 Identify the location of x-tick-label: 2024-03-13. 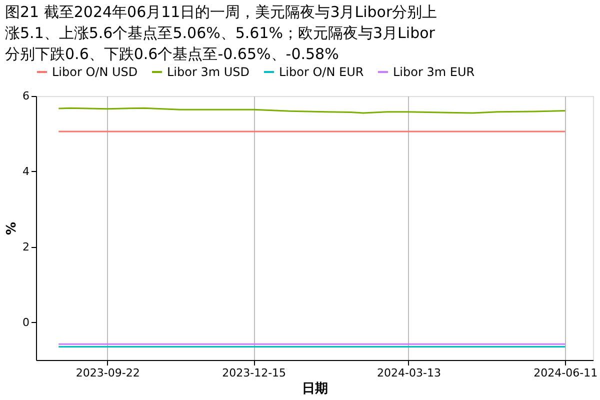
(409, 373).